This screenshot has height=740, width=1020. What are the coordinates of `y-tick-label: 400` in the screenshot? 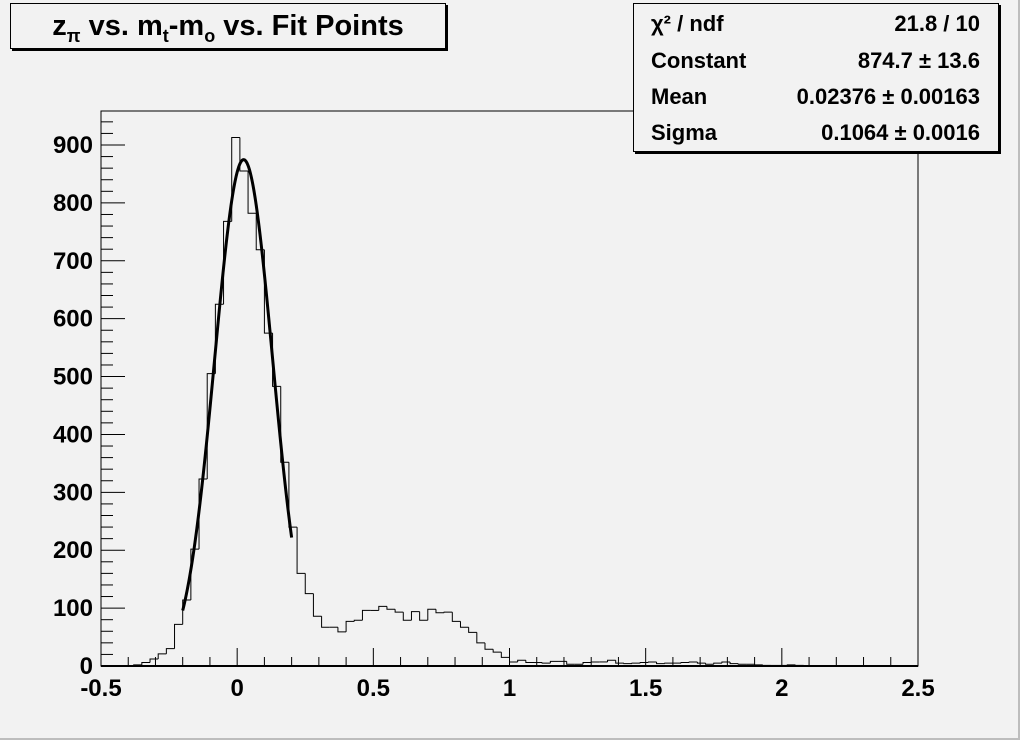 It's located at (73, 434).